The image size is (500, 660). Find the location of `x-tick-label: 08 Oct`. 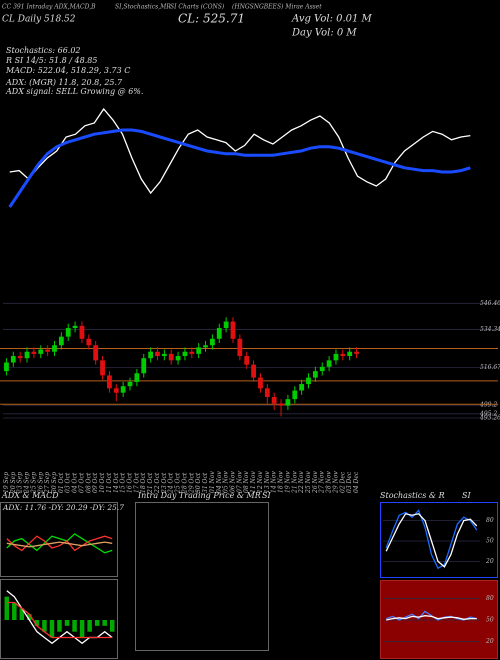

x-tick-label: 08 Oct is located at coordinates (88, 482).